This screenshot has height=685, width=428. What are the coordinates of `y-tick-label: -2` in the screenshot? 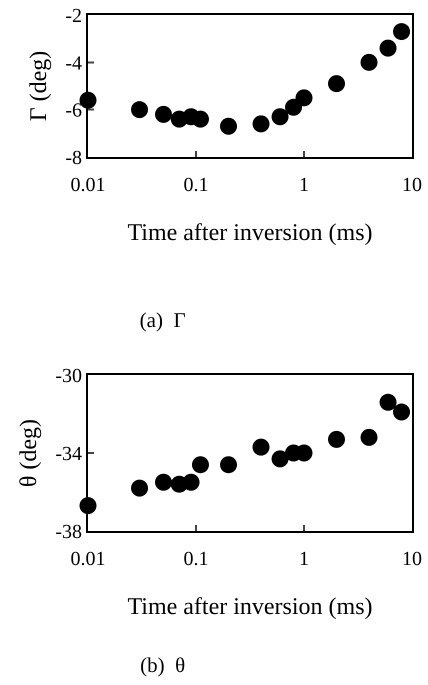 It's located at (73, 16).